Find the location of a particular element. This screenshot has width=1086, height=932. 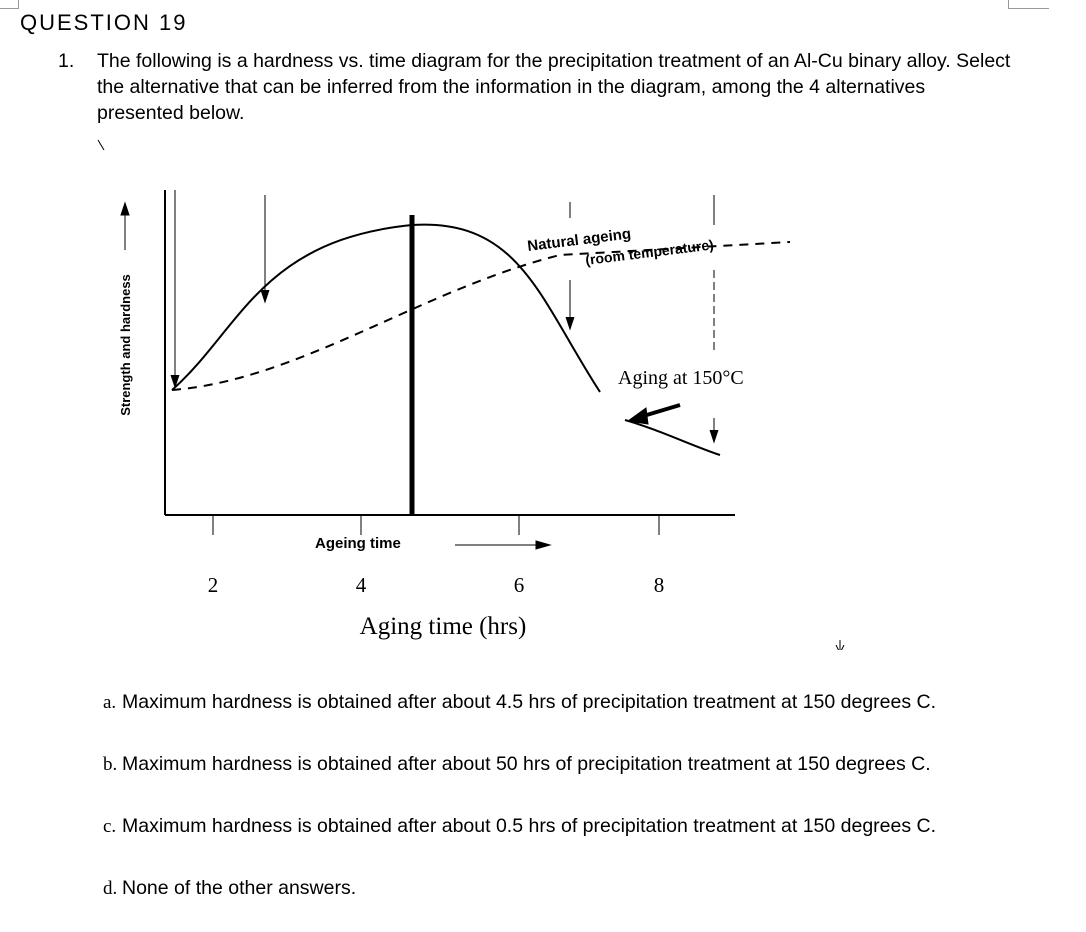

aging-150-label: Aging at 150°C is located at coordinates (681, 378).